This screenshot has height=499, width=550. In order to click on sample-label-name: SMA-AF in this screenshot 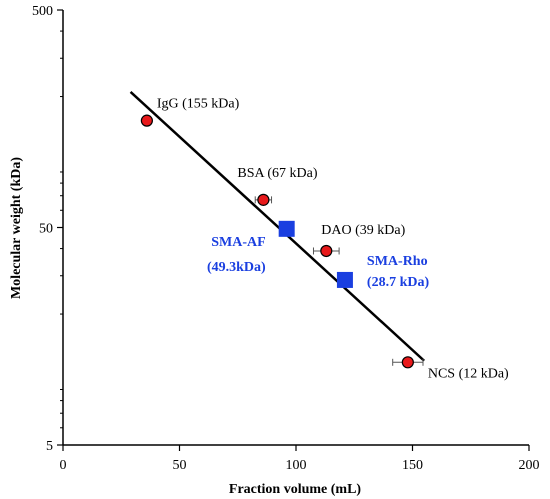, I will do `click(238, 242)`.